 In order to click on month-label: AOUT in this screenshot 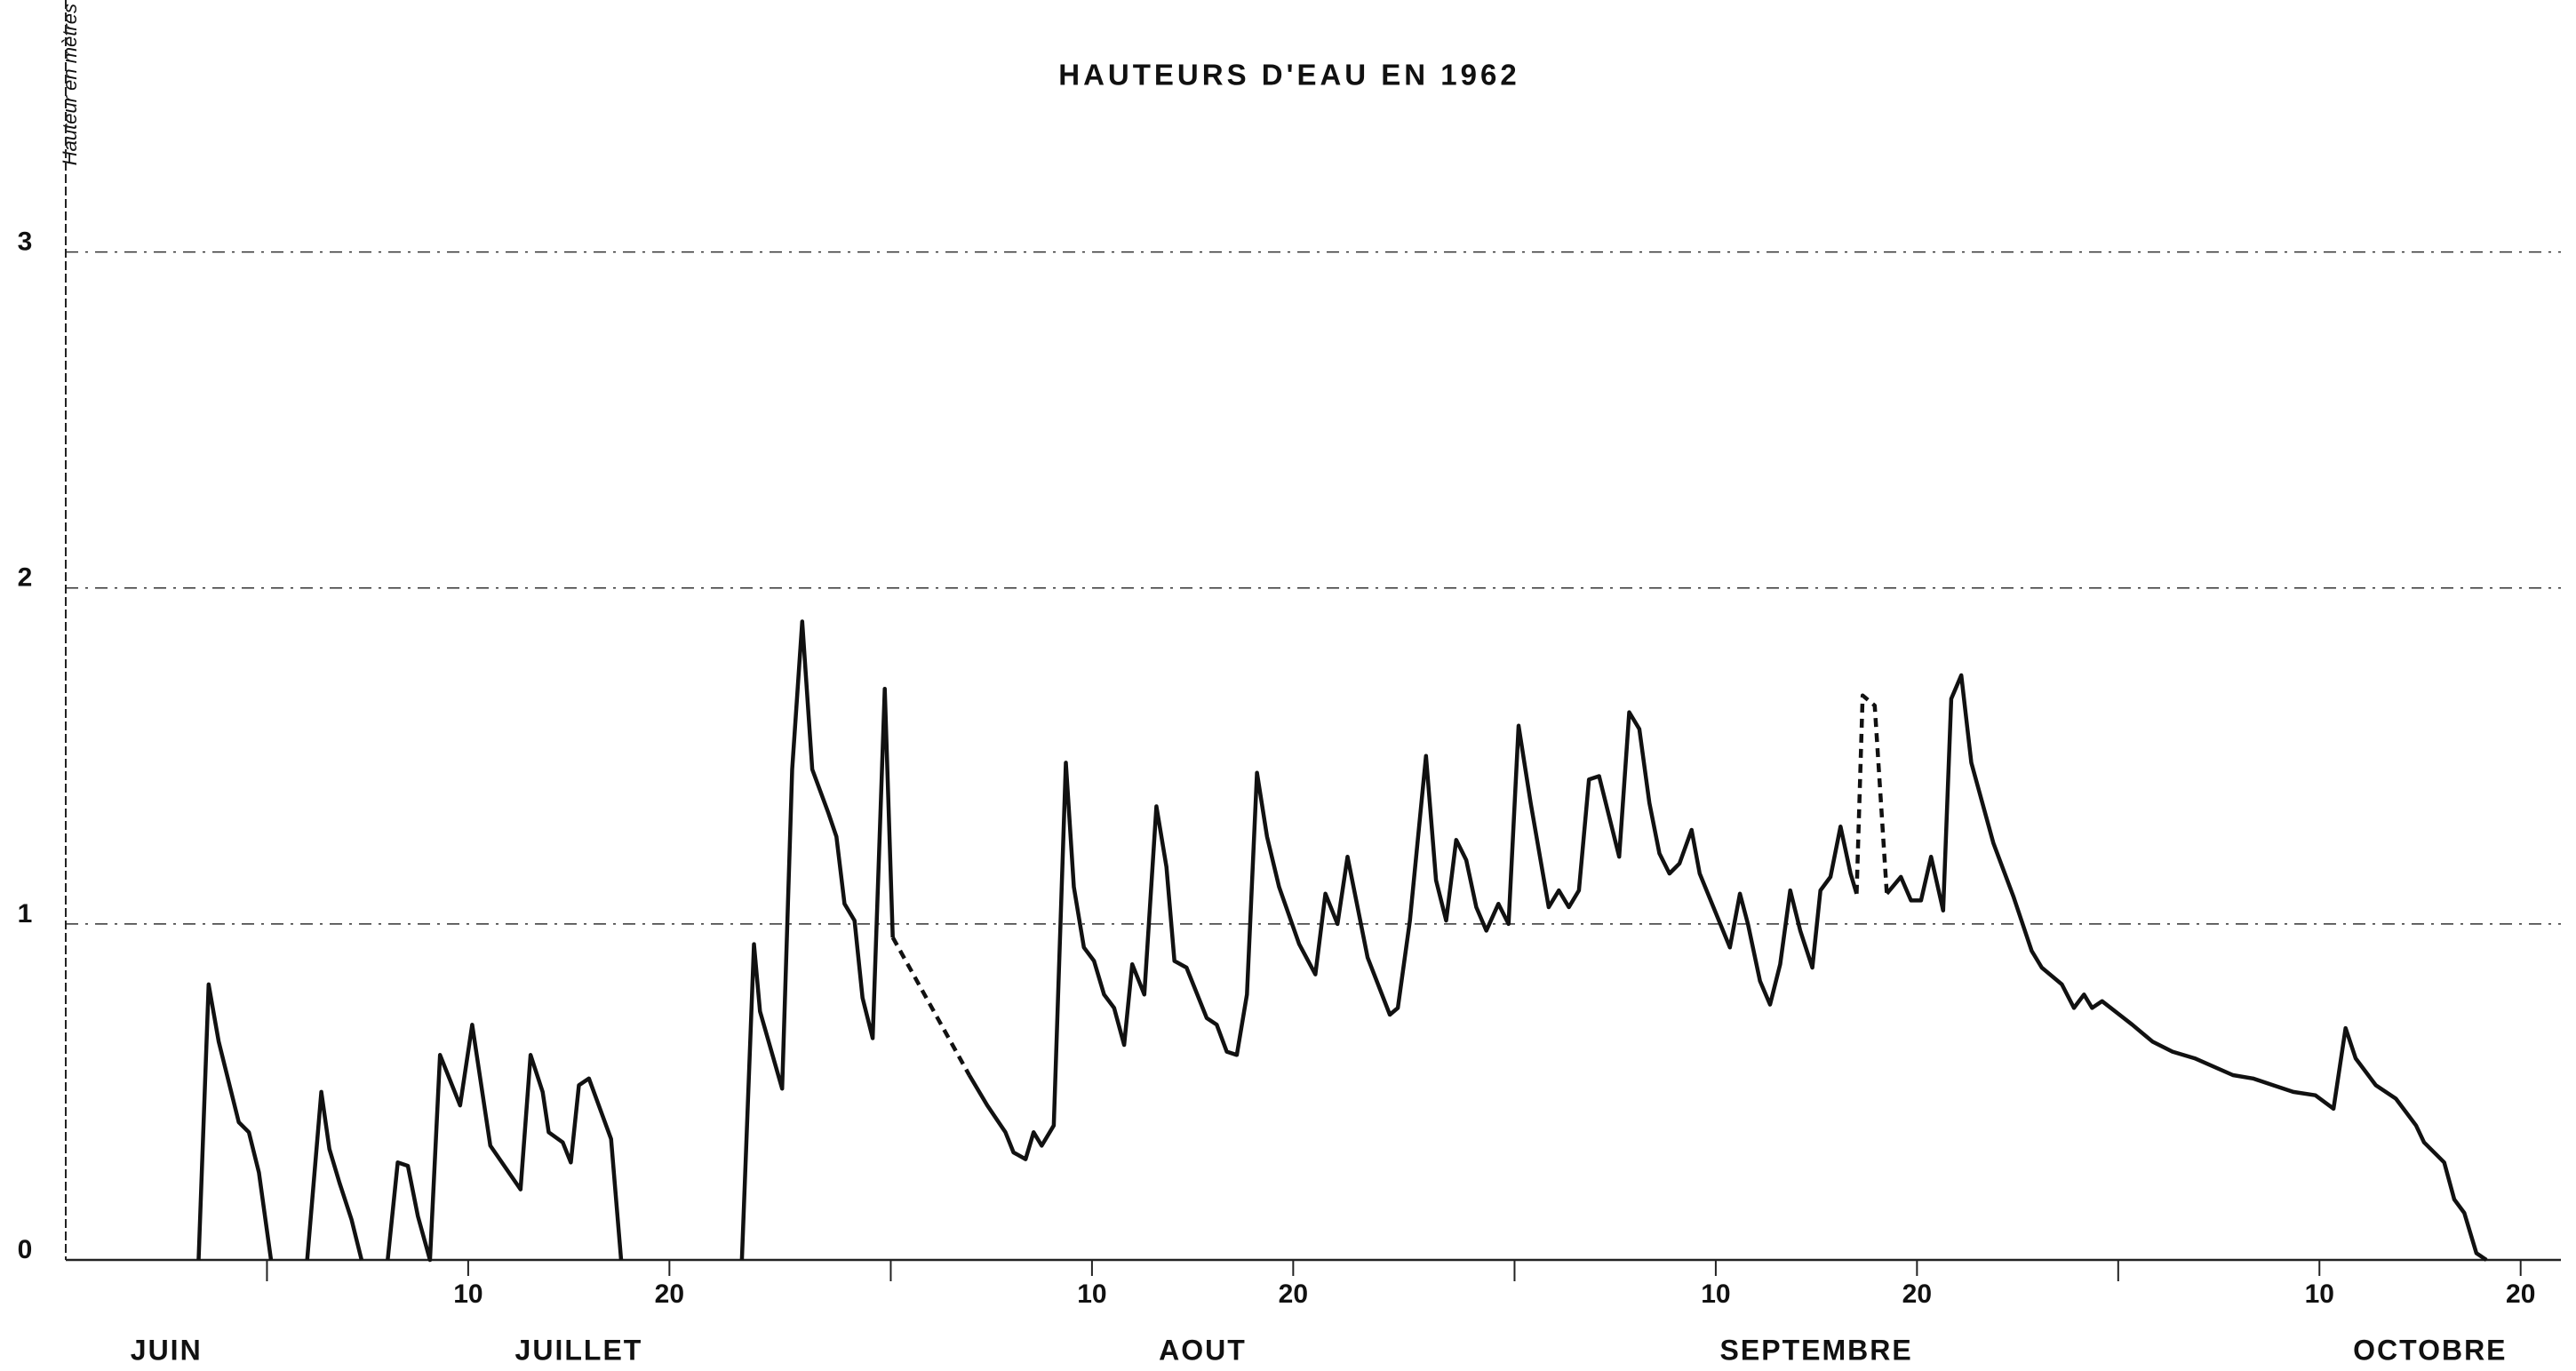, I will do `click(1203, 1350)`.